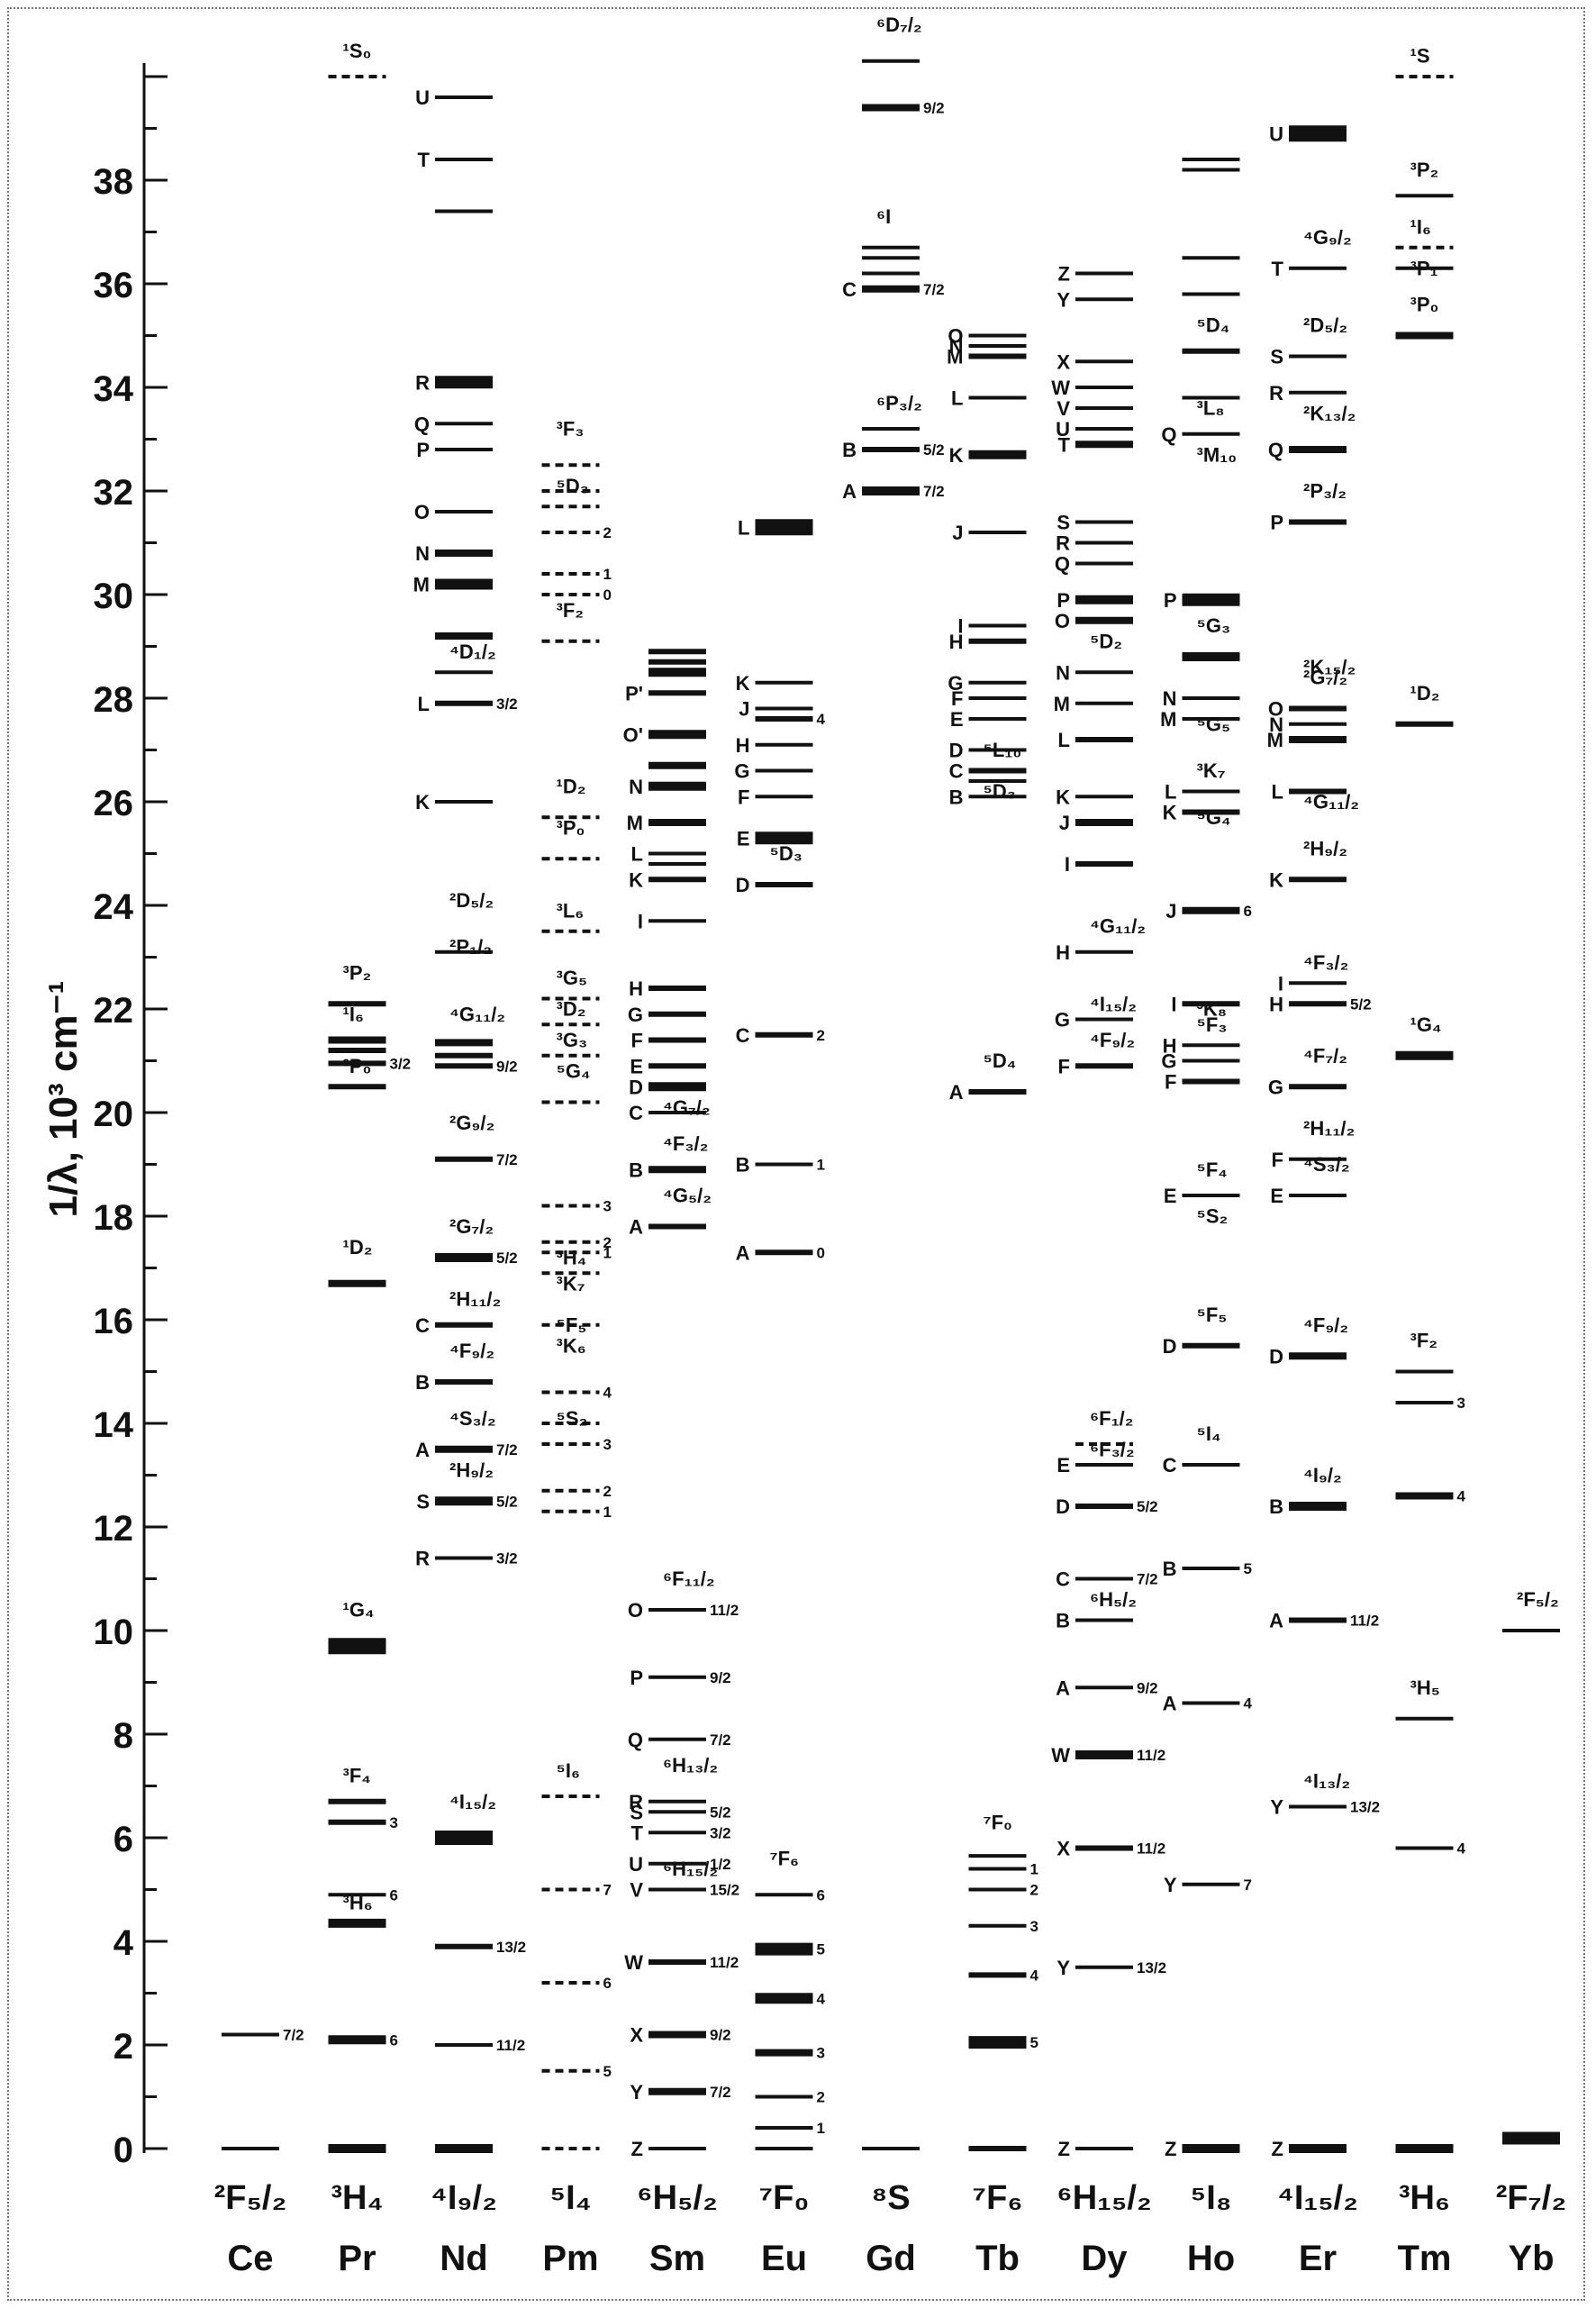 The image size is (1596, 2308). I want to click on y-tick-label: 20, so click(114, 1114).